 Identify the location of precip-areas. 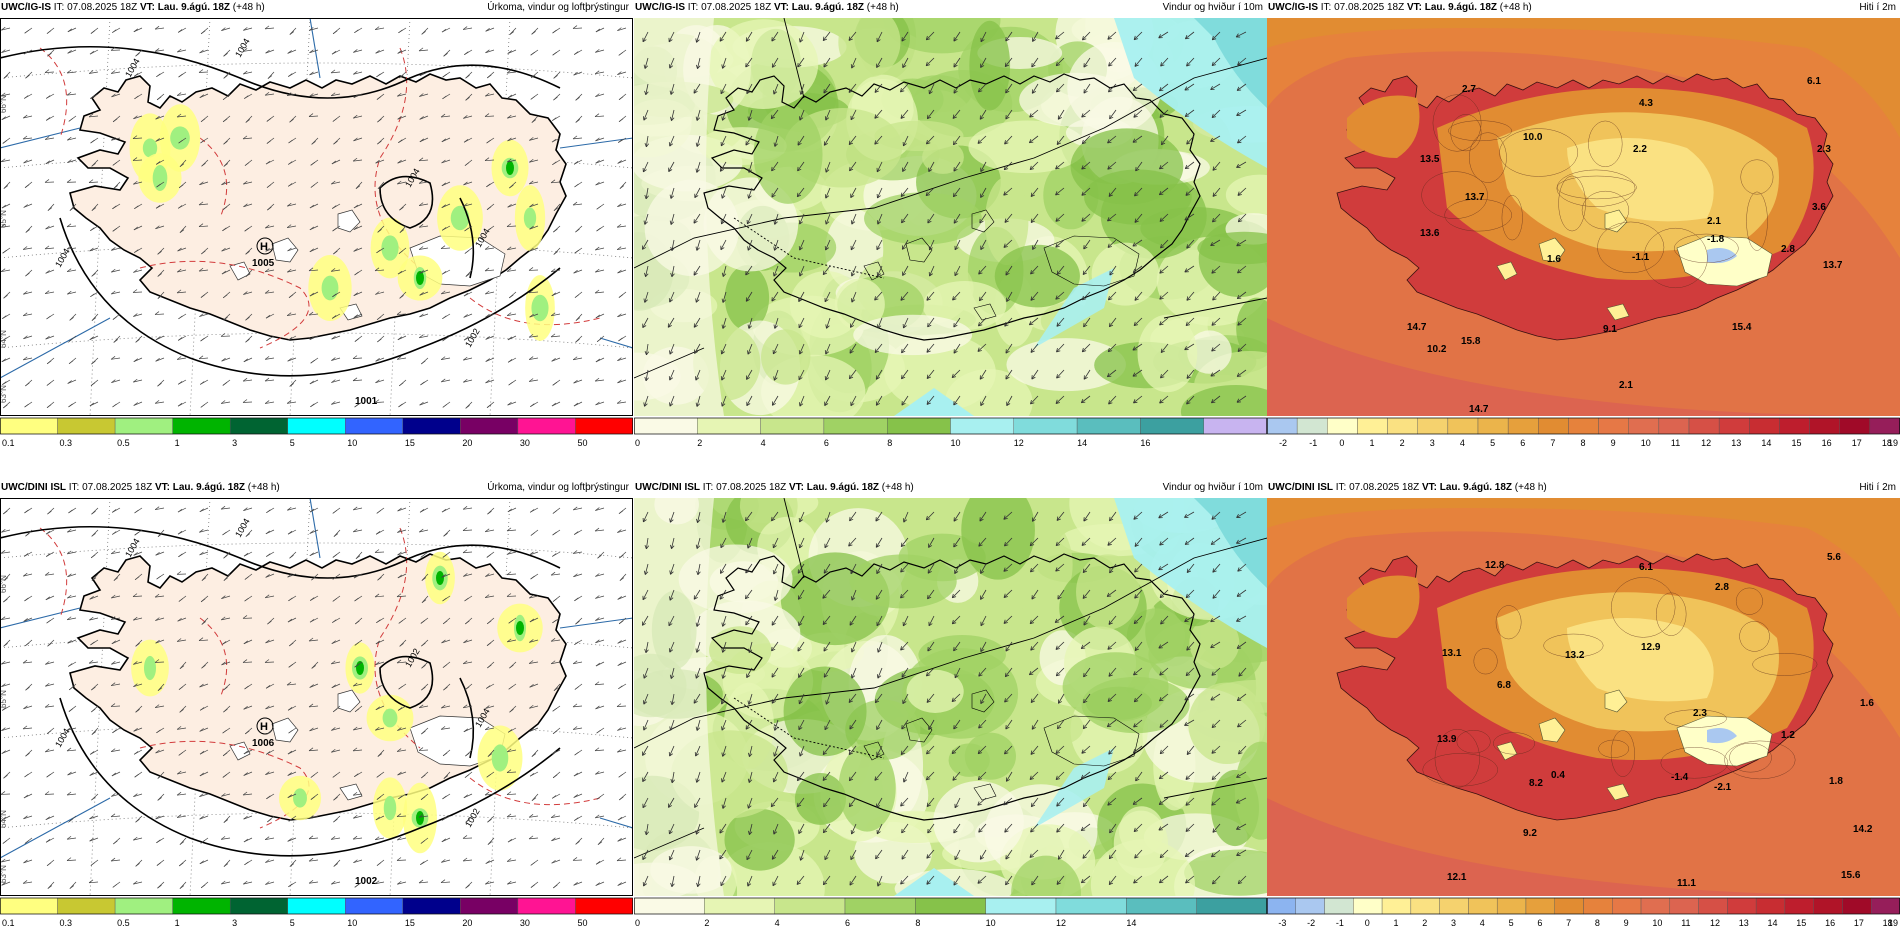
(342, 222).